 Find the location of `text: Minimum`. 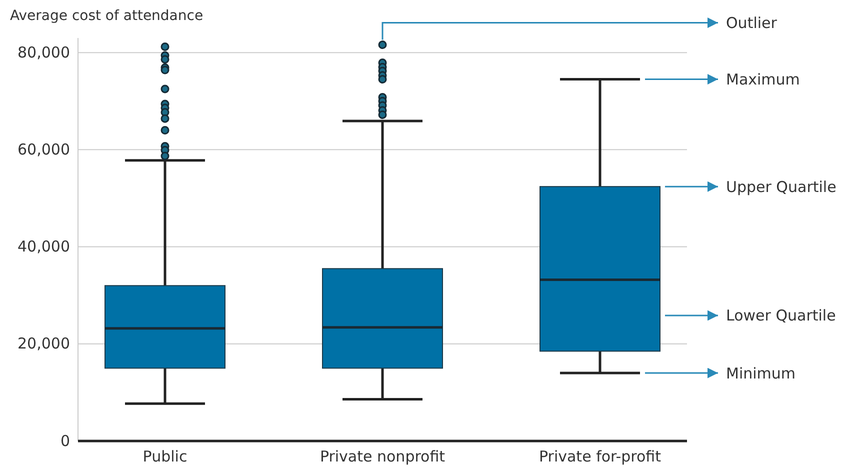

text: Minimum is located at coordinates (761, 373).